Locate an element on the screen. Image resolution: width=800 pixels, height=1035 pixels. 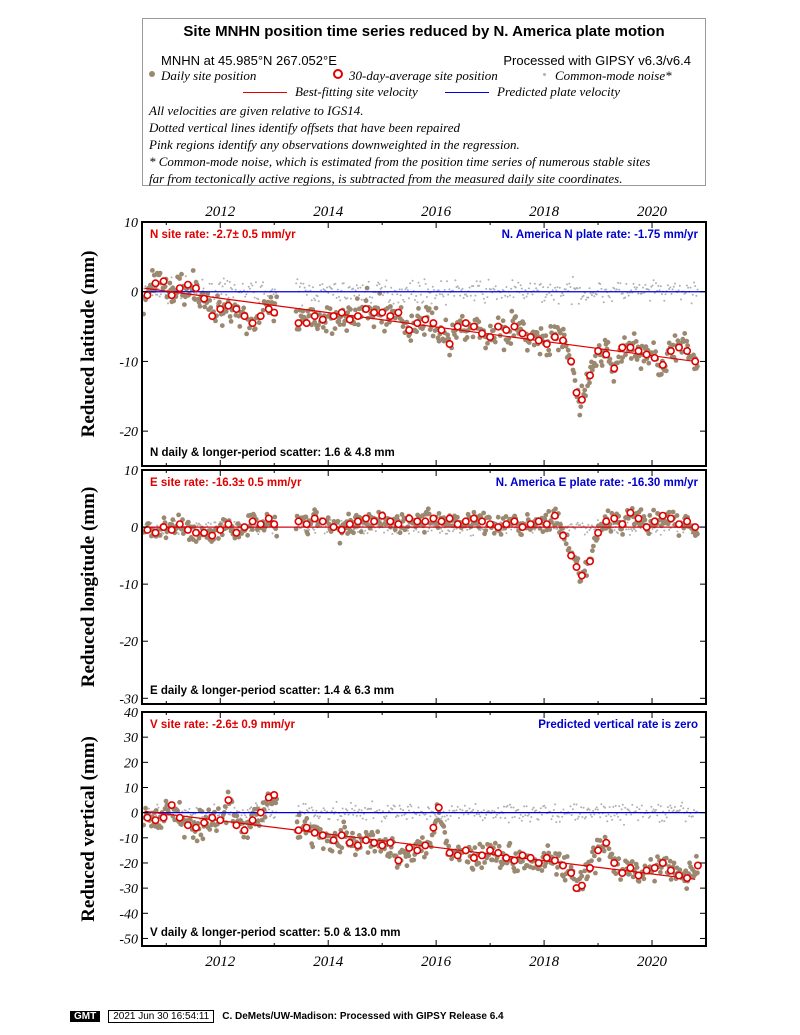
y-tick-label: 0 is located at coordinates (134, 293).